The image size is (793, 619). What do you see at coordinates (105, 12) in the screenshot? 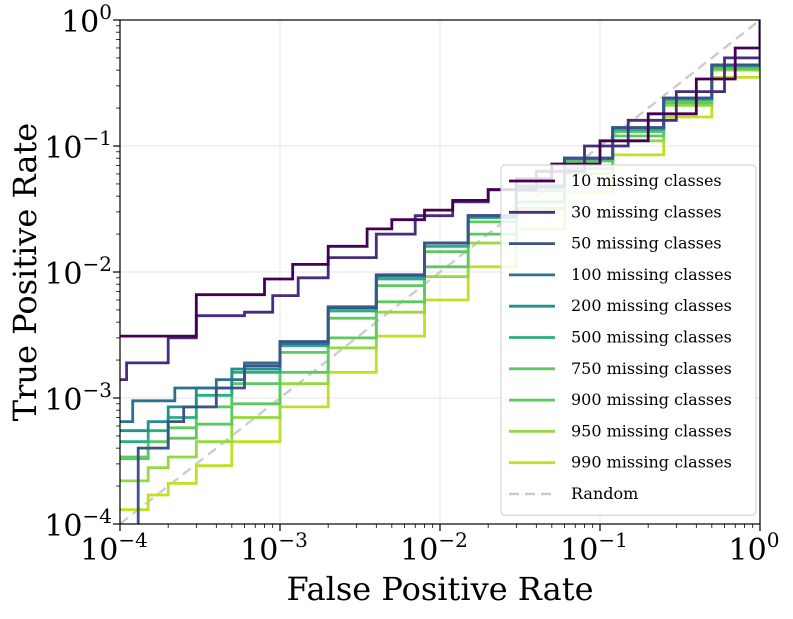
I see `y-tick-label-exponent: 0` at bounding box center [105, 12].